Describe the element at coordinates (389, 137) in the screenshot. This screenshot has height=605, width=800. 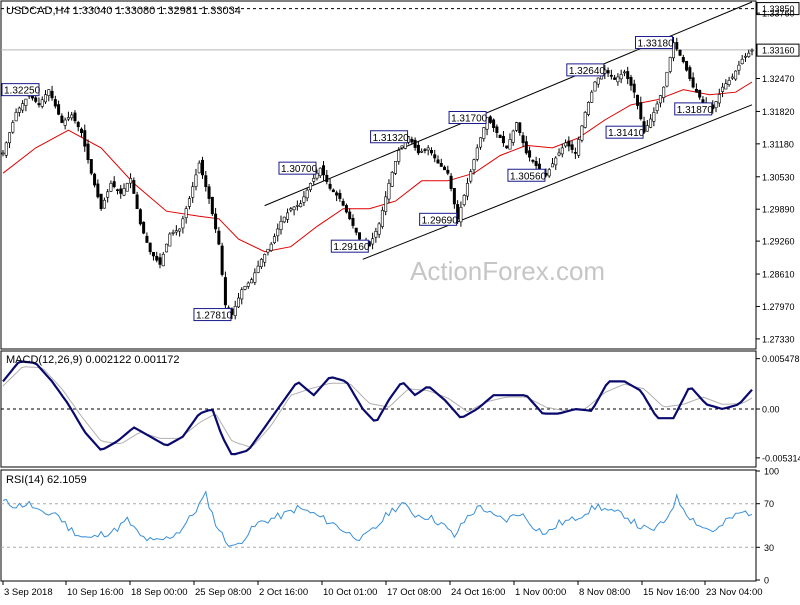
I see `swing-label: 1.31320` at that location.